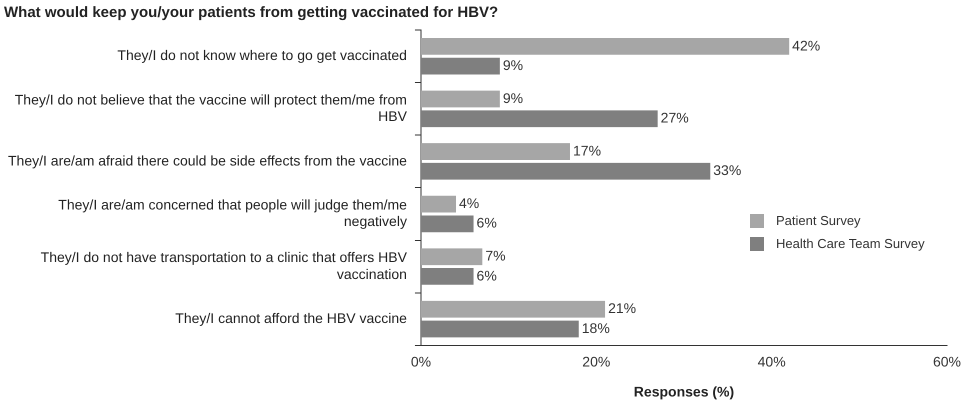 Image resolution: width=967 pixels, height=405 pixels. Describe the element at coordinates (251, 12) in the screenshot. I see `text: What would keep you/your patients from getting vaccinated for HBV?` at that location.